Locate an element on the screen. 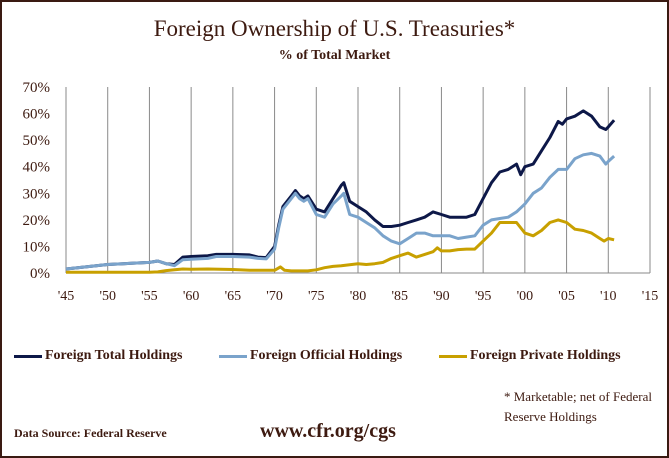 The height and width of the screenshot is (458, 669). x-tick-label: '95 is located at coordinates (483, 296).